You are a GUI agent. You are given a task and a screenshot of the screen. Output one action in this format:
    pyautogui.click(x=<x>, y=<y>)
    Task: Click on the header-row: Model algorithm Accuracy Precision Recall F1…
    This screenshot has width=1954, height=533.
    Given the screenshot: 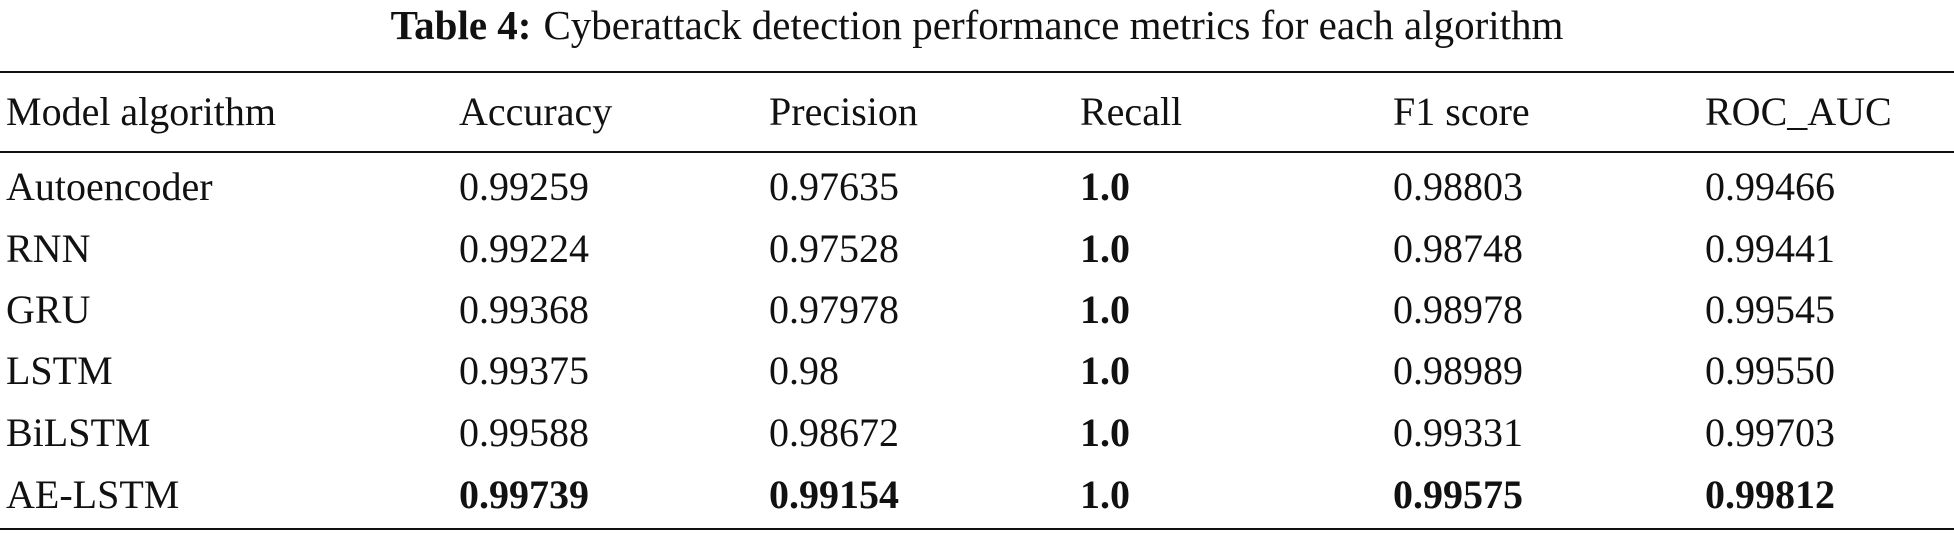 What is the action you would take?
    pyautogui.click(x=977, y=112)
    